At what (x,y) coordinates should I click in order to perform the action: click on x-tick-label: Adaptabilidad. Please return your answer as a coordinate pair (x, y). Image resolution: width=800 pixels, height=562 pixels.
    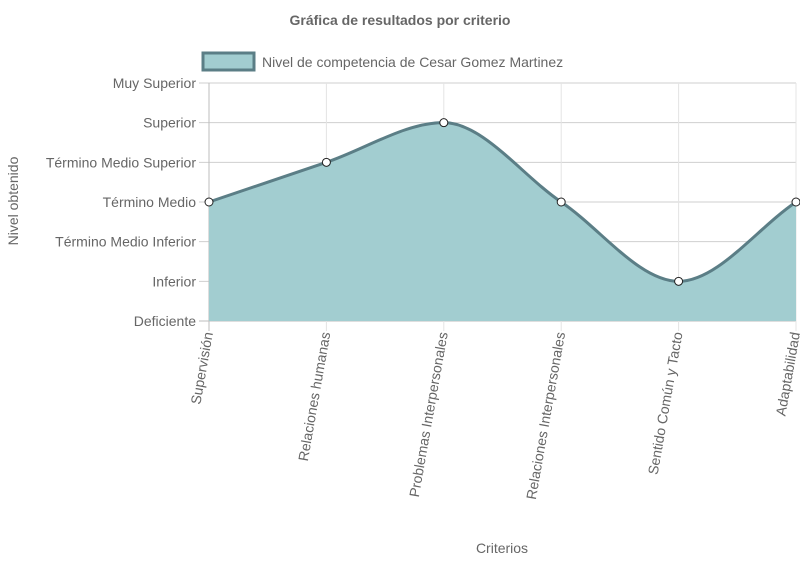
    Looking at the image, I should click on (786, 374).